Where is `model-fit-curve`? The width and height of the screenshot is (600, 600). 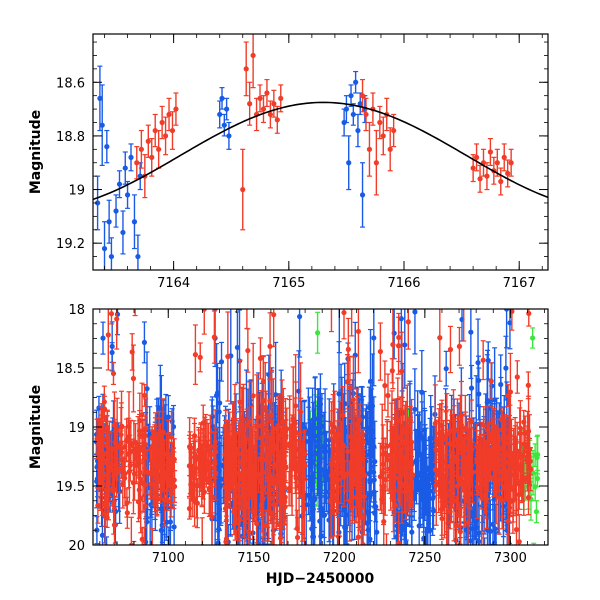 model-fit-curve is located at coordinates (320, 151).